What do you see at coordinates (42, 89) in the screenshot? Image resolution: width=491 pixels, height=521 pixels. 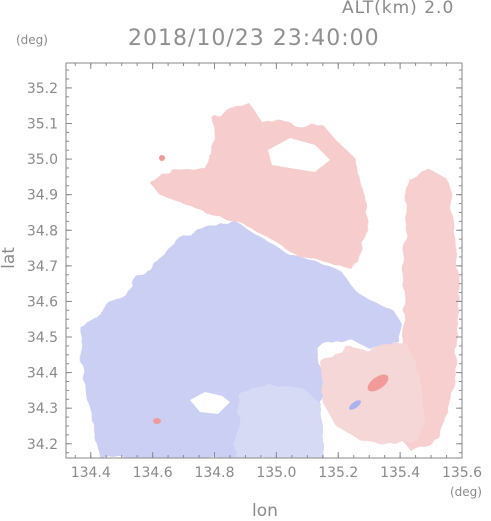 I see `y-tick-label: 35.2` at bounding box center [42, 89].